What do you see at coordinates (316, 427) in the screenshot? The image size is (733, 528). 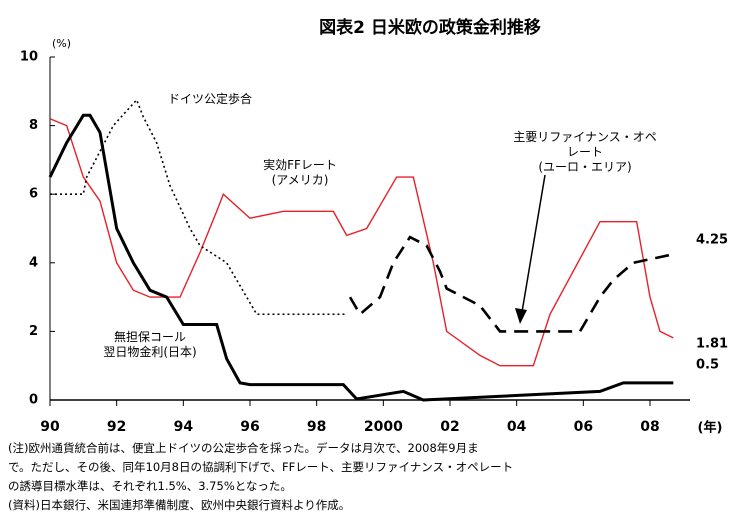 I see `x-tick-label: 98` at bounding box center [316, 427].